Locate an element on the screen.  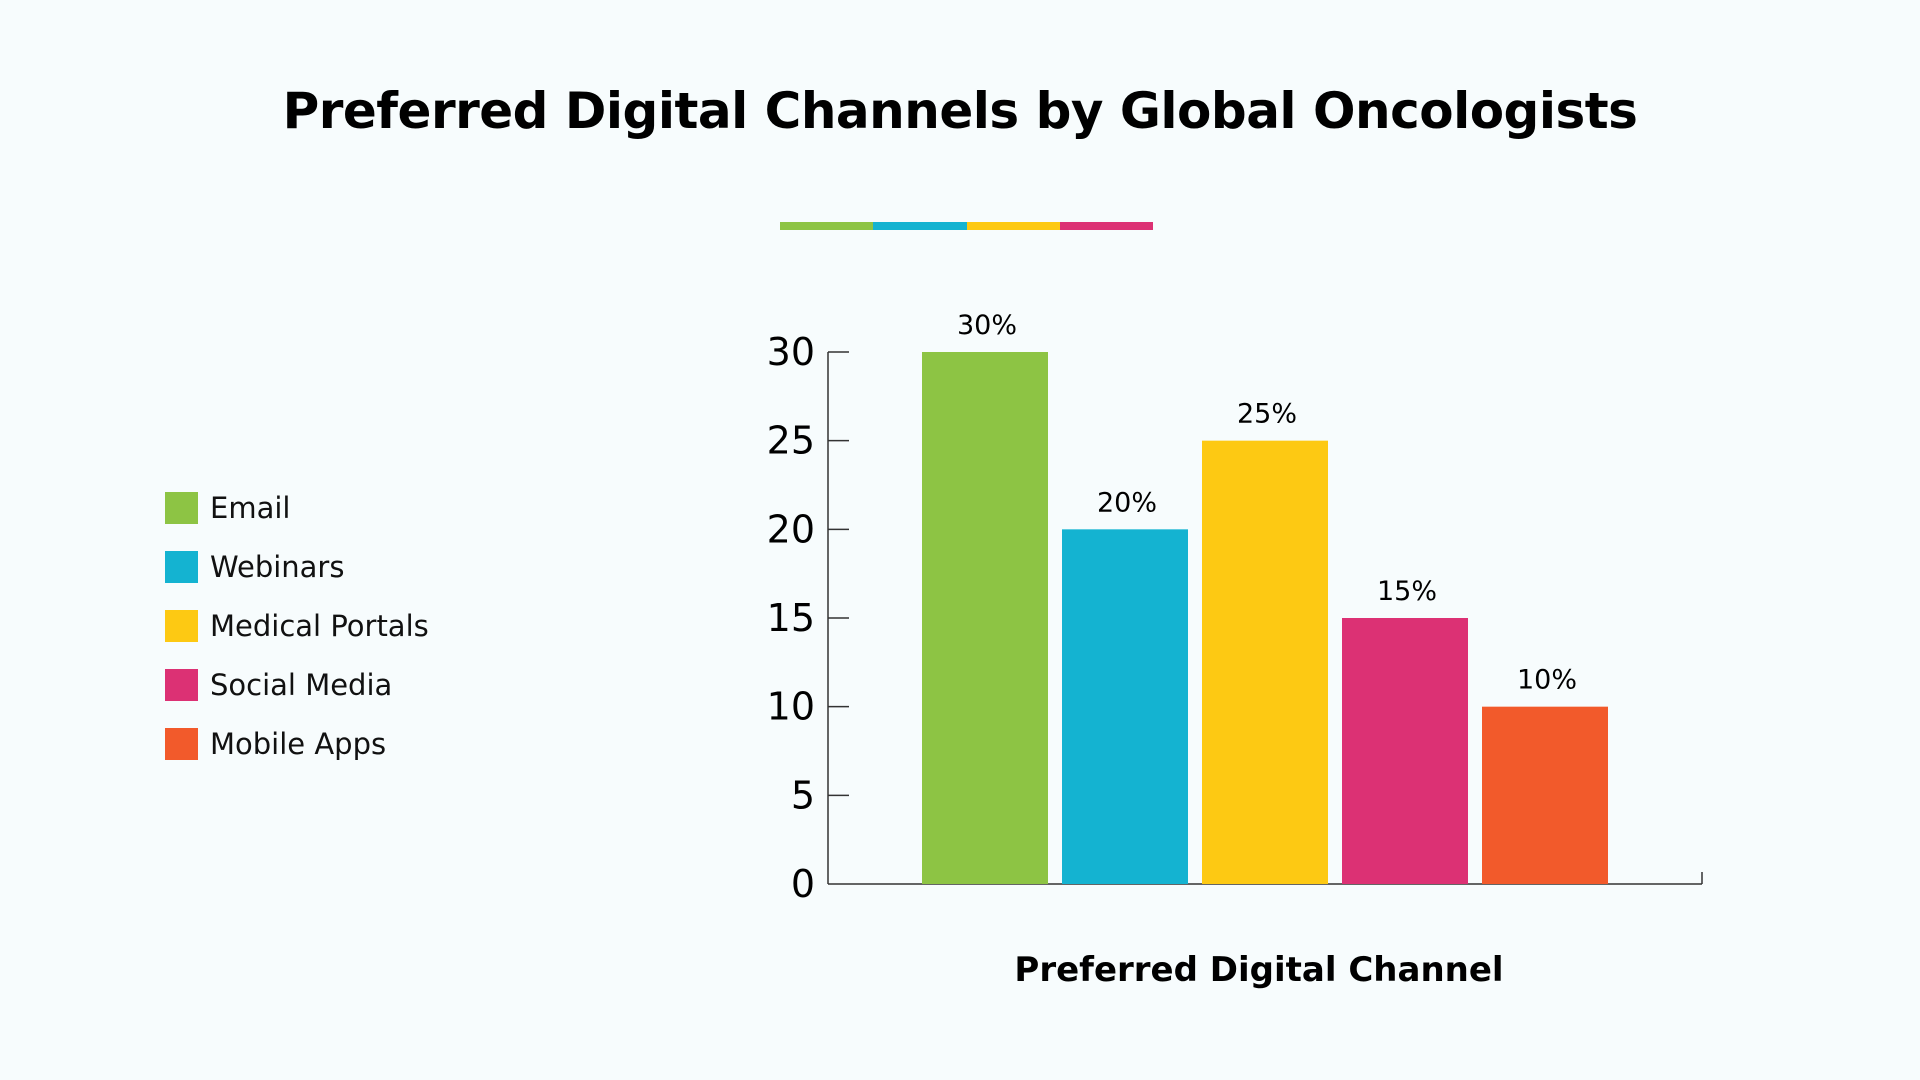
legend-item: Social Media is located at coordinates (297, 684).